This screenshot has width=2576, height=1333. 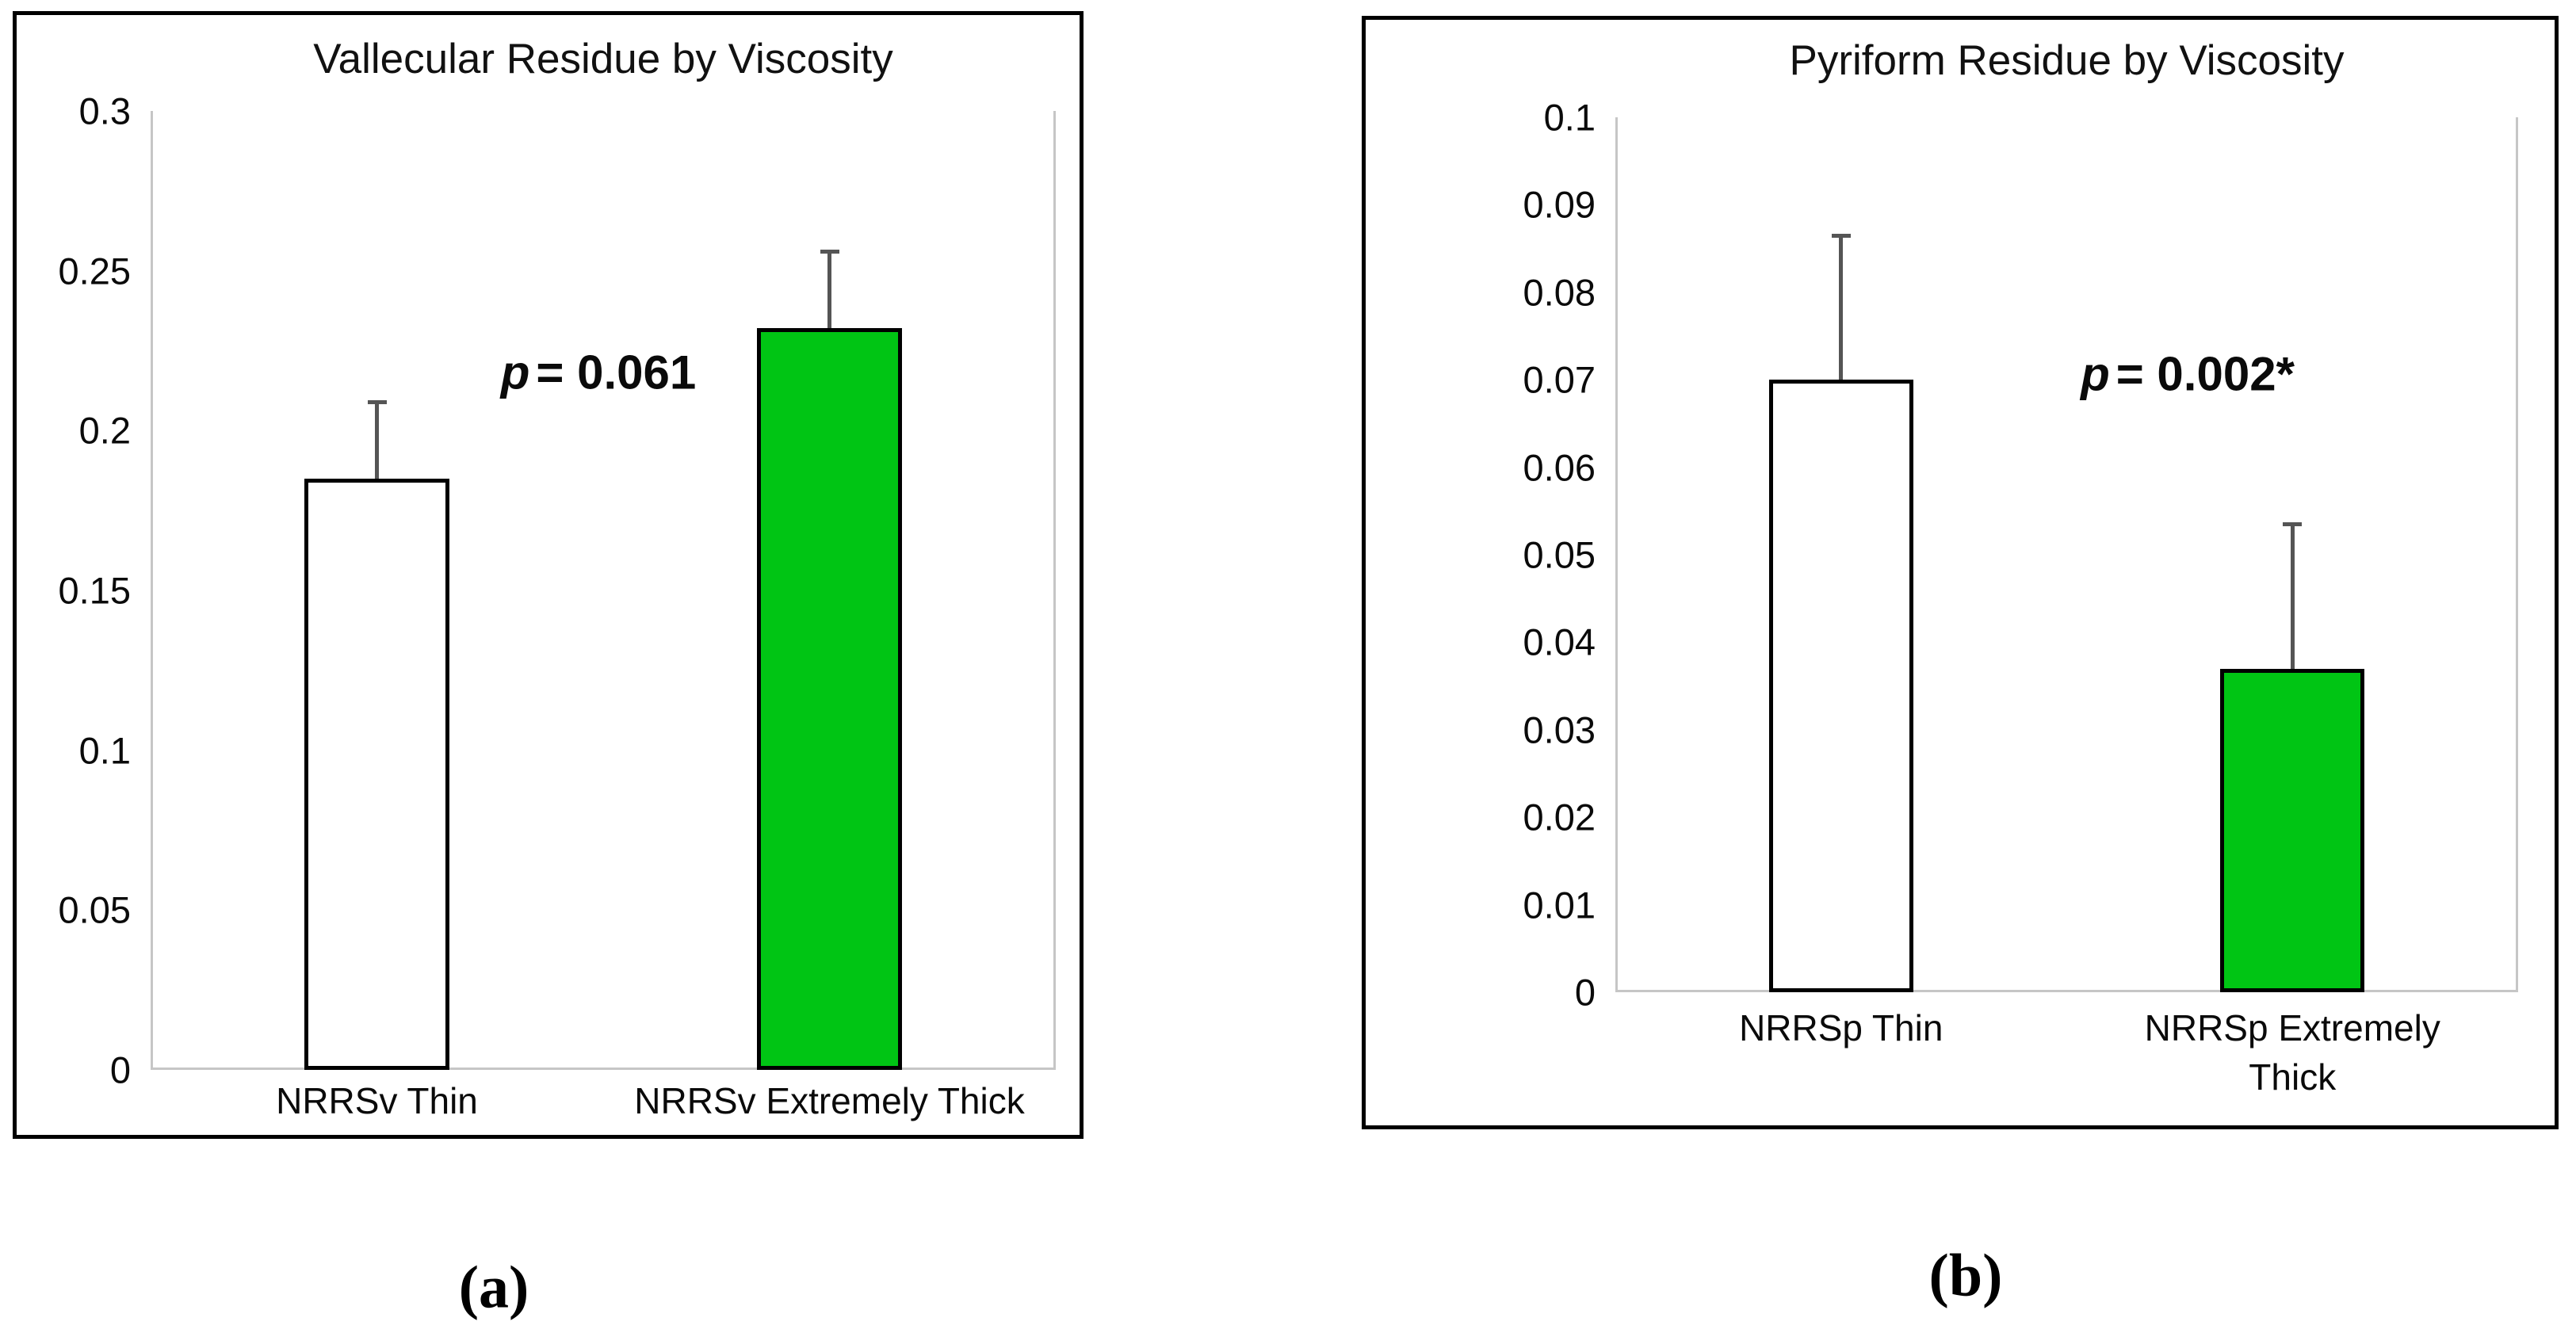 I want to click on p-value-annotation-pyriform: p = 0.002*, so click(x=2188, y=374).